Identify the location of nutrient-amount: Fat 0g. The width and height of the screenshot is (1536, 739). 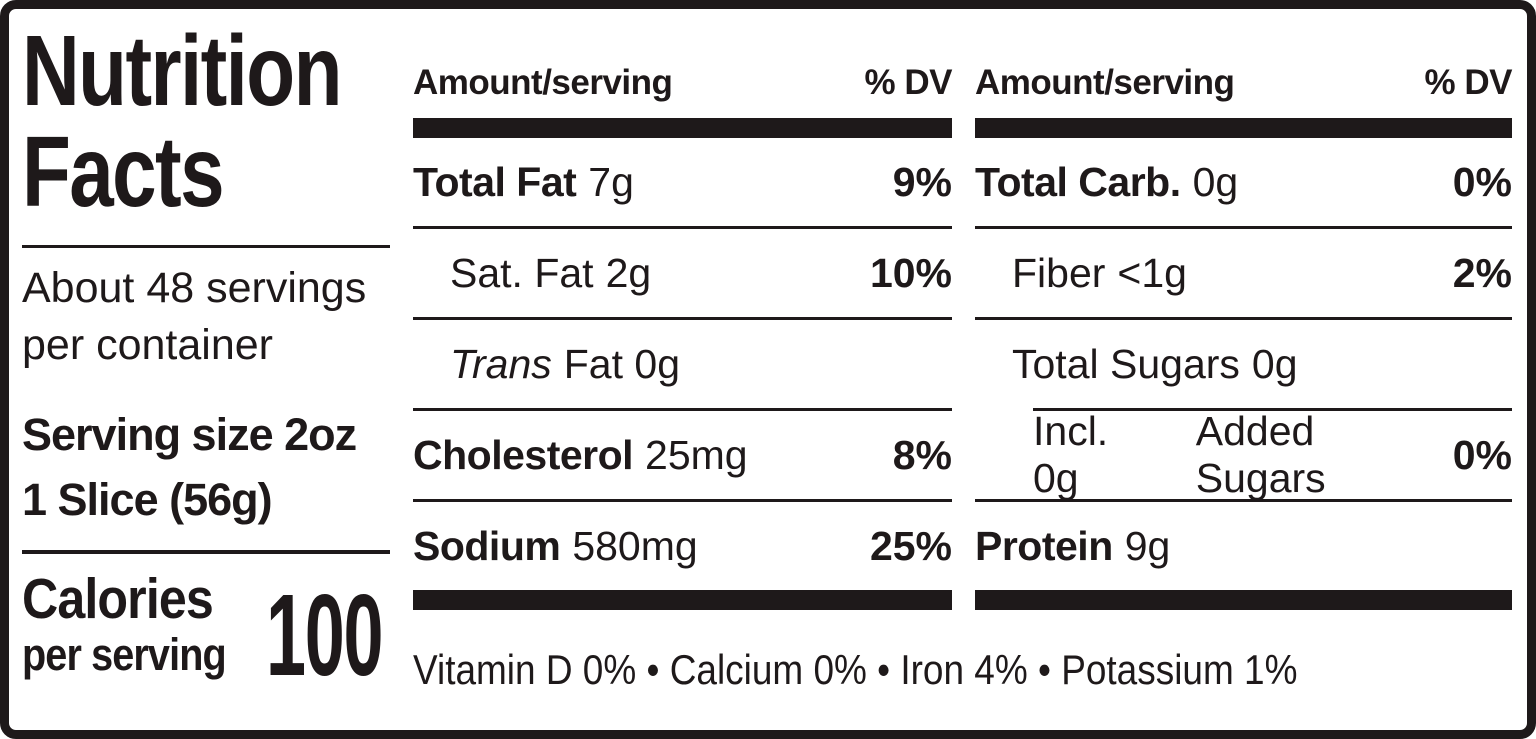
(621, 363).